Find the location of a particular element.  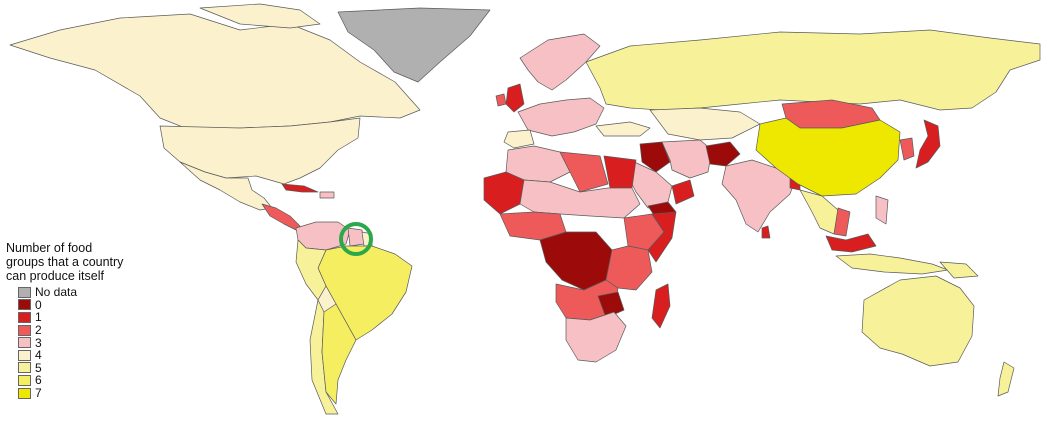

arctic-islands is located at coordinates (260, 16).